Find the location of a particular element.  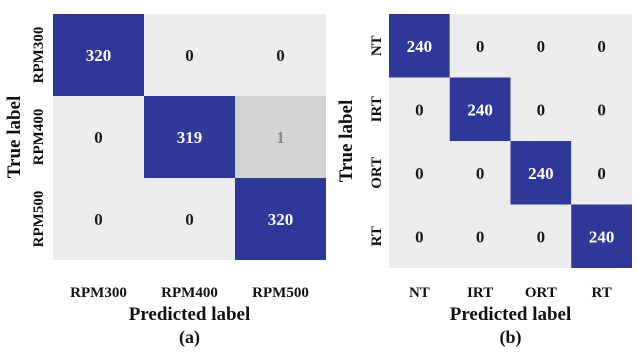

x-tick-label: IRT is located at coordinates (480, 293).